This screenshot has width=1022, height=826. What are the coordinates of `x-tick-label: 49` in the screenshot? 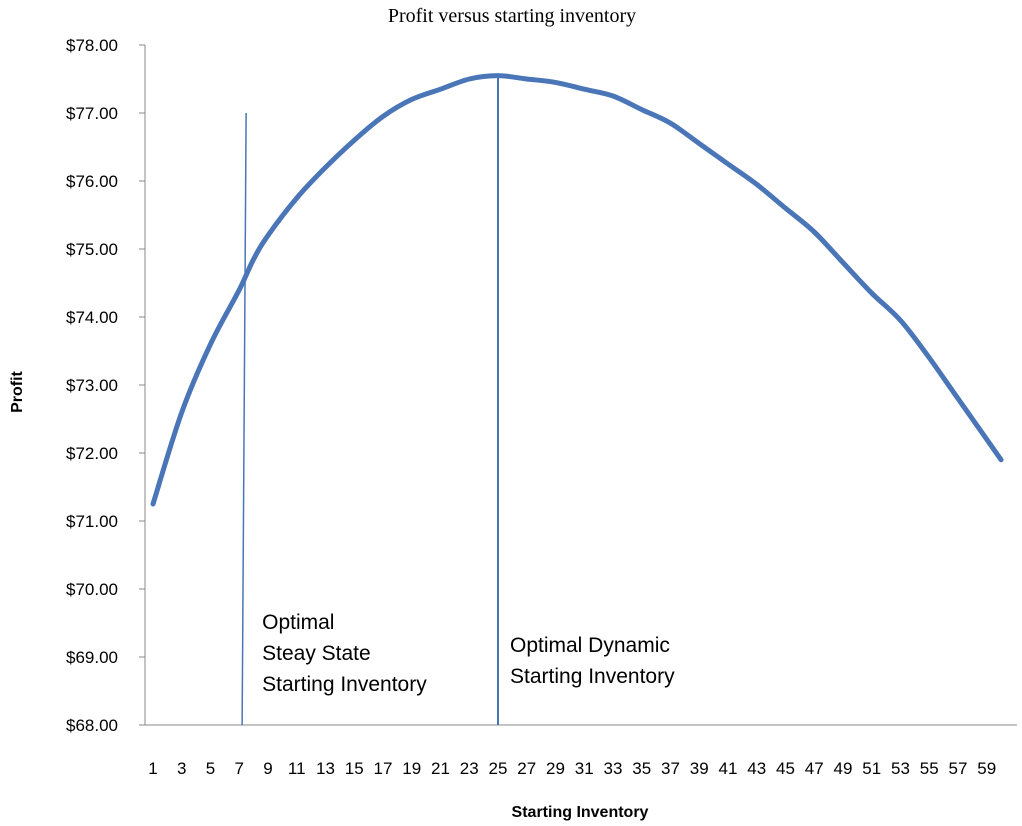 It's located at (843, 768).